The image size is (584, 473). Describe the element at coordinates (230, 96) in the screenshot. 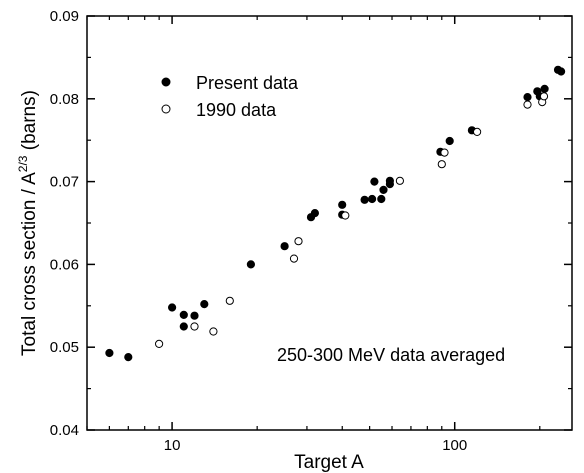

I see `legend: Present data 1990 data` at that location.